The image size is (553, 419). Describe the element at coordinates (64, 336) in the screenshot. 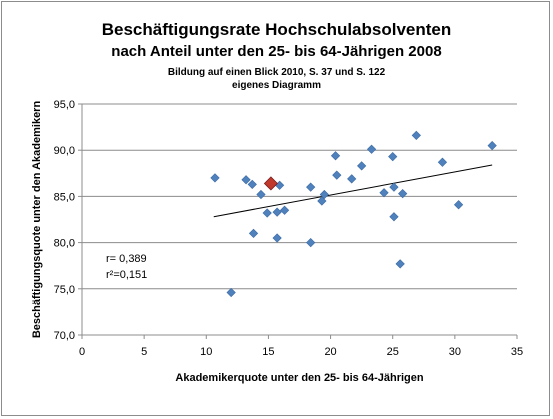

I see `y-tick-label: 70,0` at that location.